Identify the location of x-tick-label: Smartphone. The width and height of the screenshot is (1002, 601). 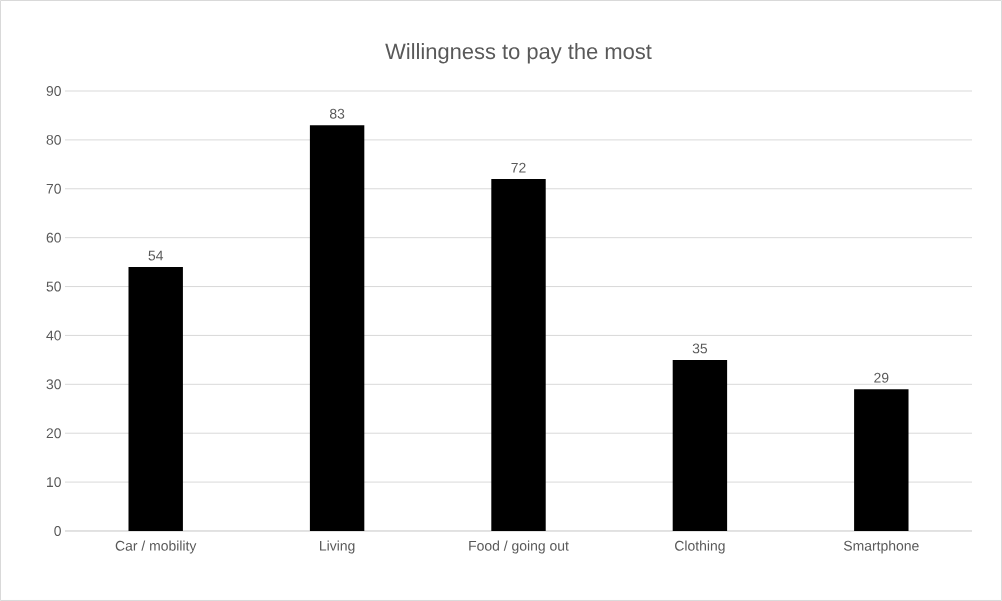
(881, 547).